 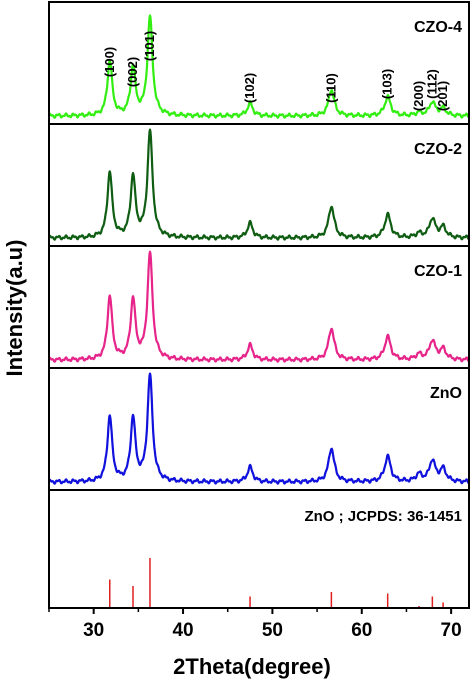 I want to click on peak-label: (201), so click(x=442, y=96).